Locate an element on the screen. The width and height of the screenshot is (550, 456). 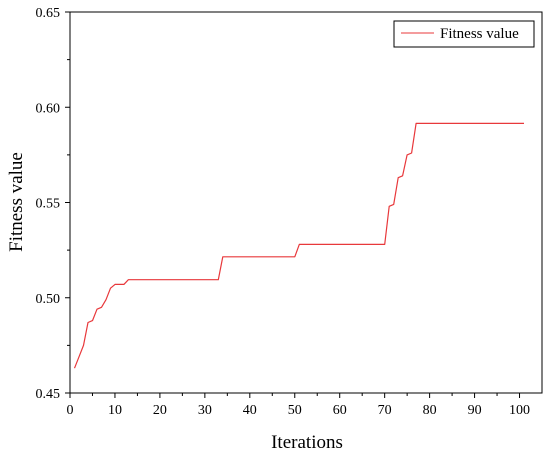
x-tick-label: 10 is located at coordinates (115, 410).